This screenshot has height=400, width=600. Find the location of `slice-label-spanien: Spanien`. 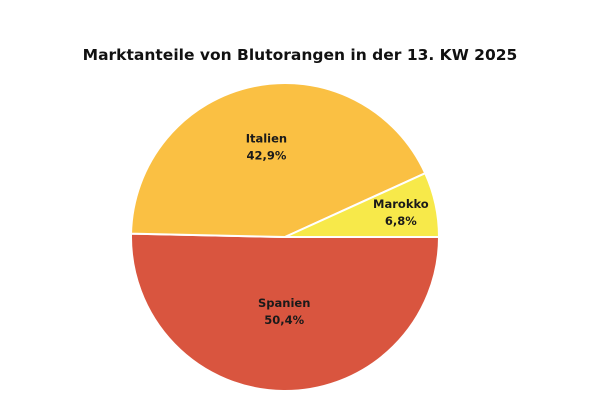

slice-label-spanien: Spanien is located at coordinates (284, 303).